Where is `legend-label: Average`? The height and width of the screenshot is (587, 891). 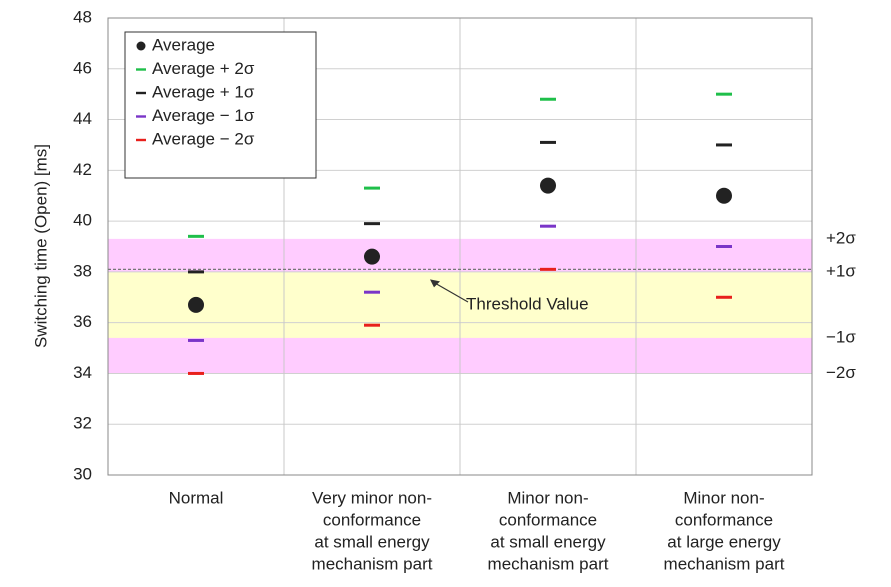
legend-label: Average is located at coordinates (183, 44).